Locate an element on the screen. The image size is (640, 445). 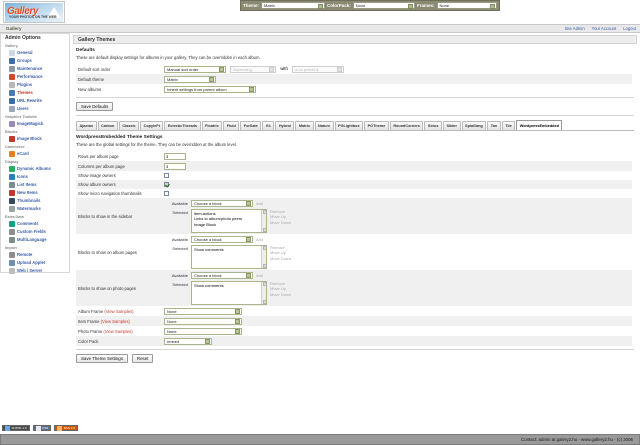
tab-ajaxian: Ajaxian is located at coordinates (86, 125).